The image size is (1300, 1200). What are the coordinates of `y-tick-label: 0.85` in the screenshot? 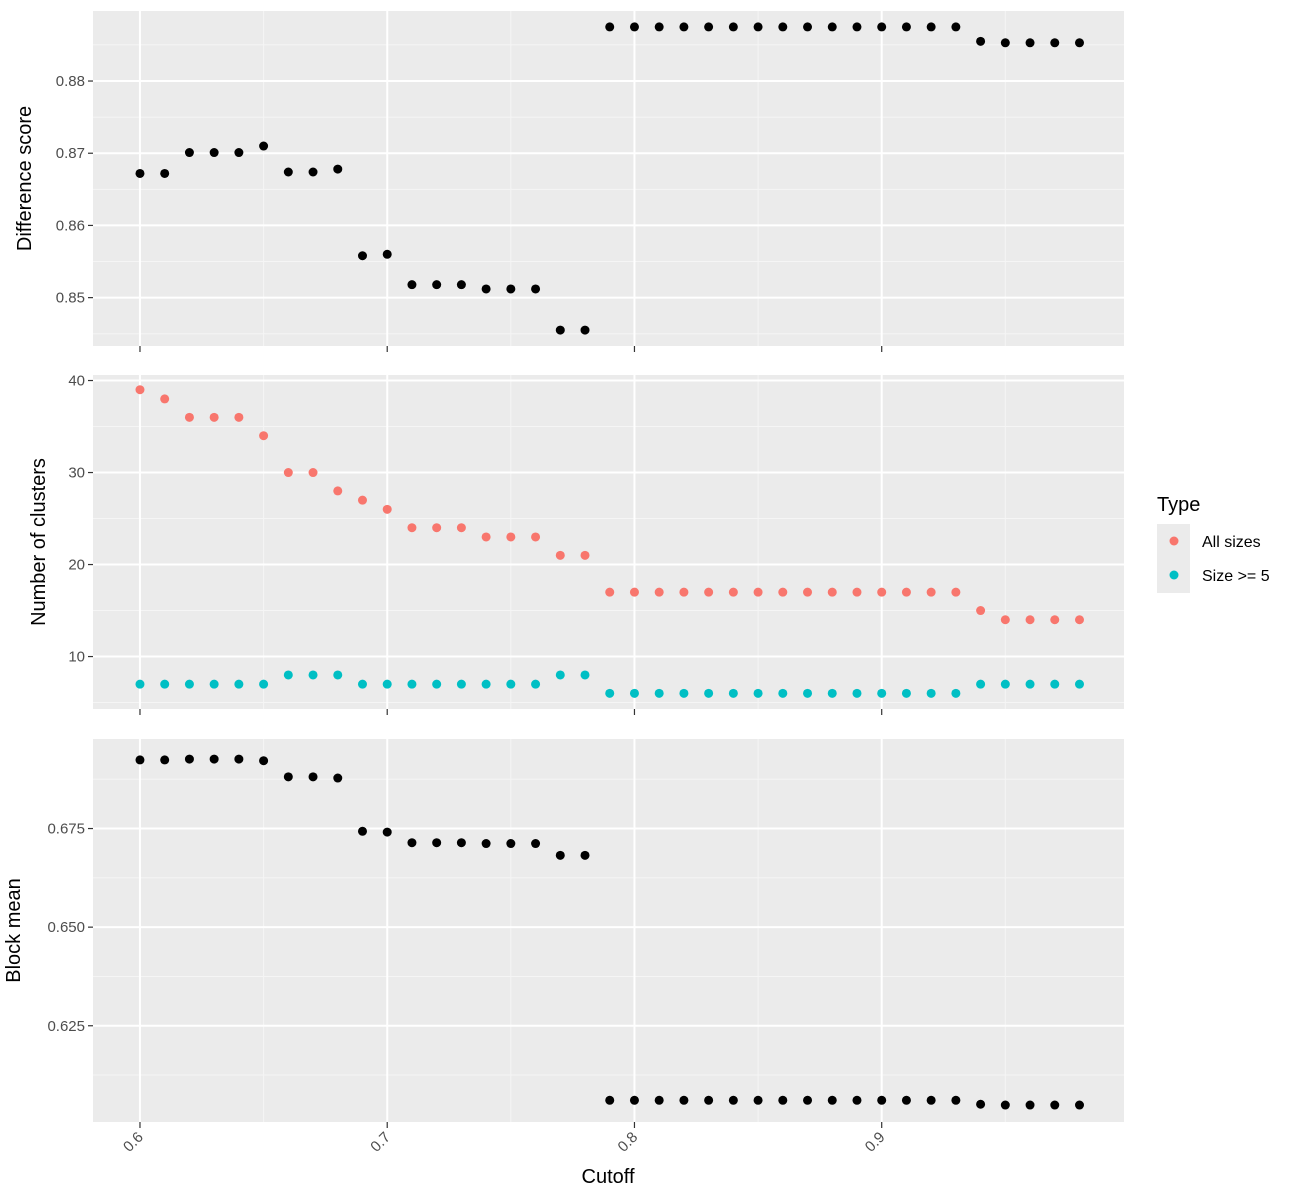 It's located at (70, 298).